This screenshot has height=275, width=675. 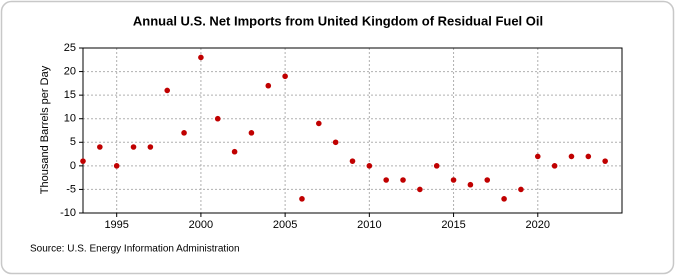 I want to click on y-tick-label: 10, so click(x=70, y=119).